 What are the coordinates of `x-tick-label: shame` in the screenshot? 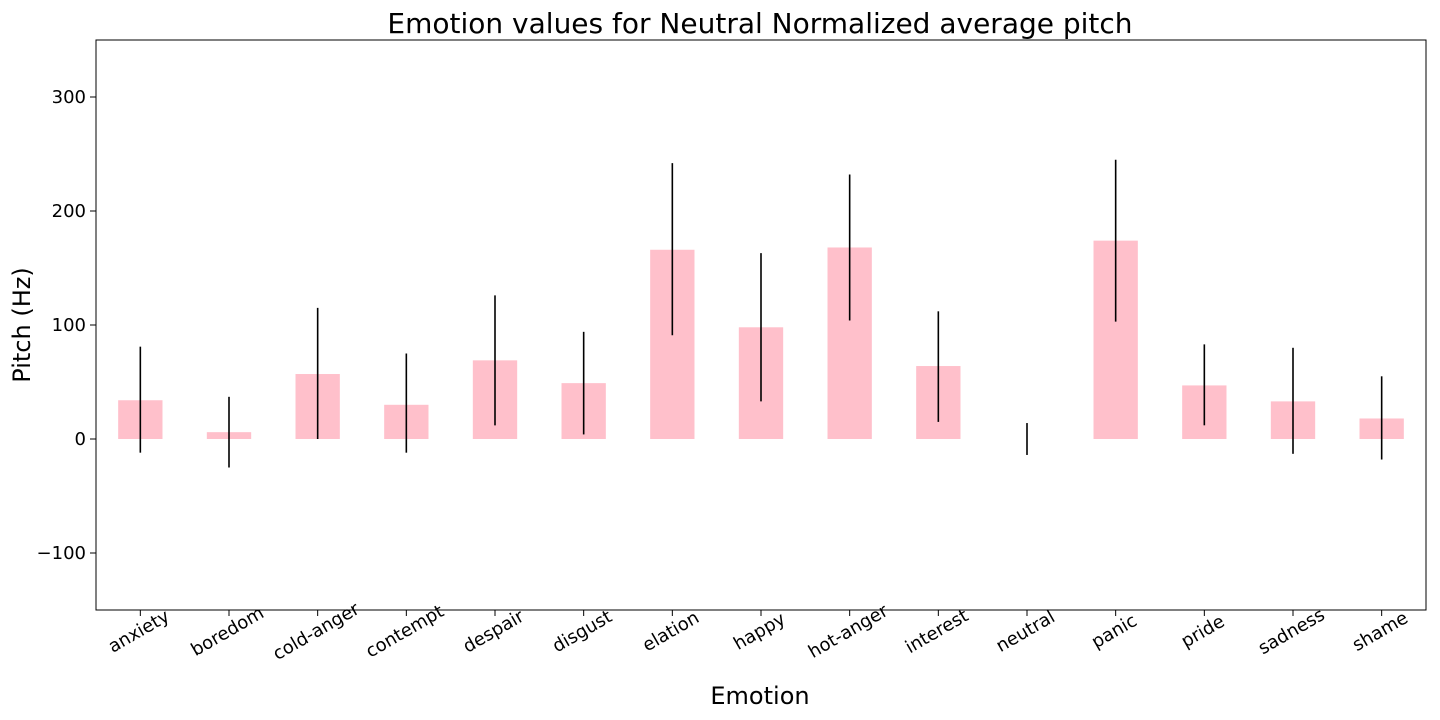 It's located at (1380, 631).